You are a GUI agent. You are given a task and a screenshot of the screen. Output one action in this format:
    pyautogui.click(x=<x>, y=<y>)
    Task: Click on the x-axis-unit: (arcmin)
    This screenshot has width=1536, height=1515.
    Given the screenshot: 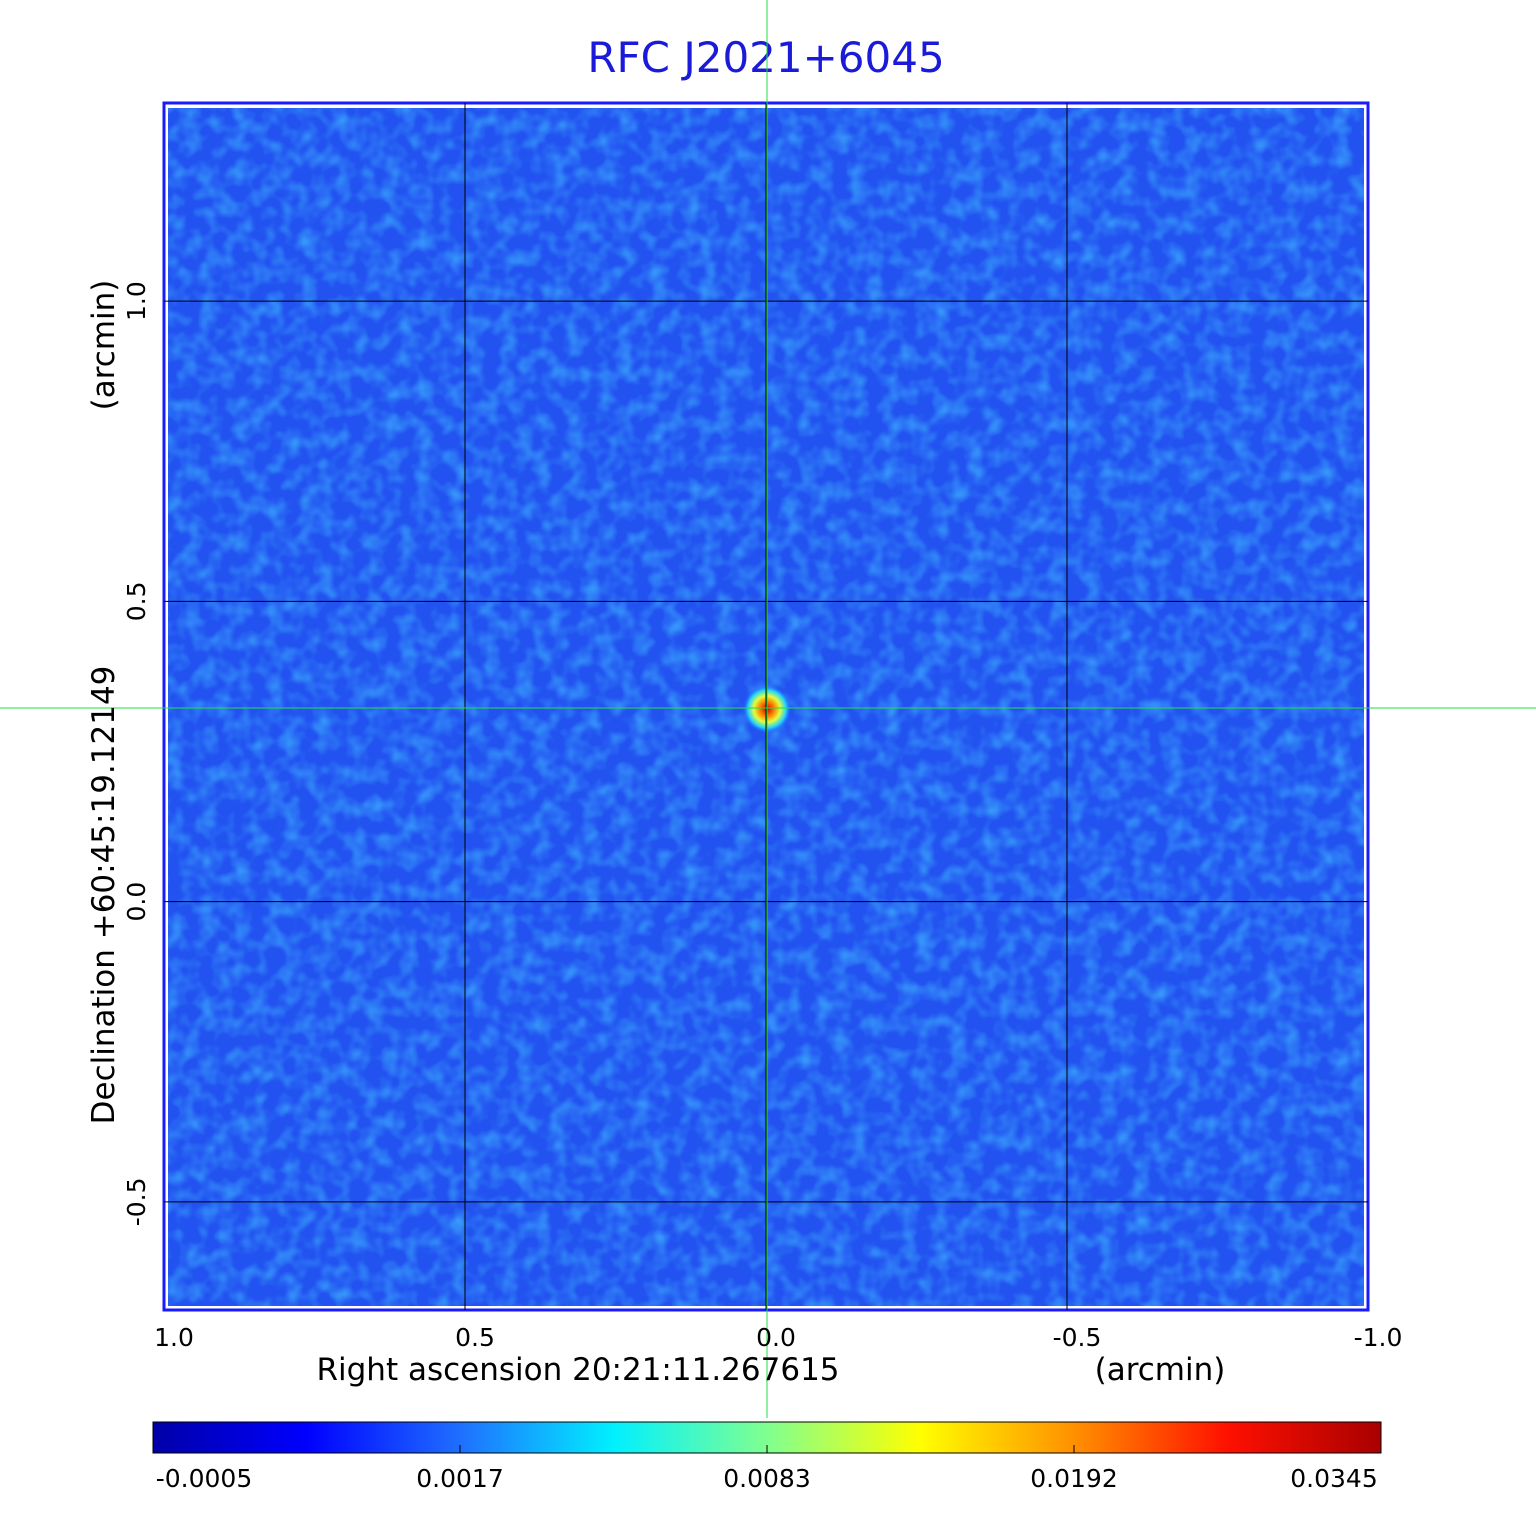 What is the action you would take?
    pyautogui.click(x=1160, y=1370)
    